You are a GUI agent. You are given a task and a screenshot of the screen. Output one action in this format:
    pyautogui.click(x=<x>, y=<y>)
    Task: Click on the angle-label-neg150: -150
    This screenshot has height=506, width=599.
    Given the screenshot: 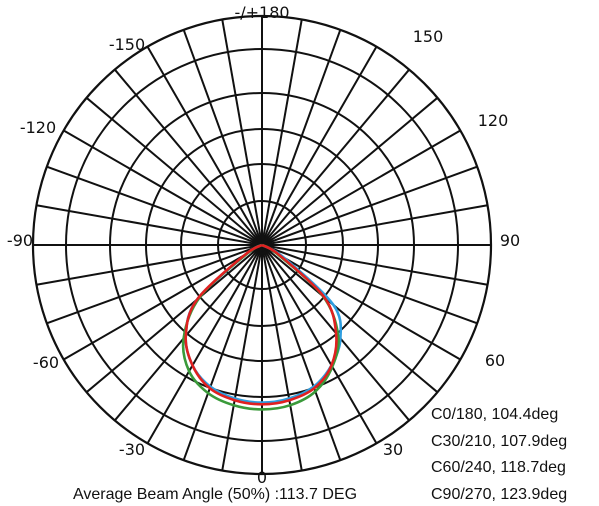 What is the action you would take?
    pyautogui.click(x=127, y=44)
    